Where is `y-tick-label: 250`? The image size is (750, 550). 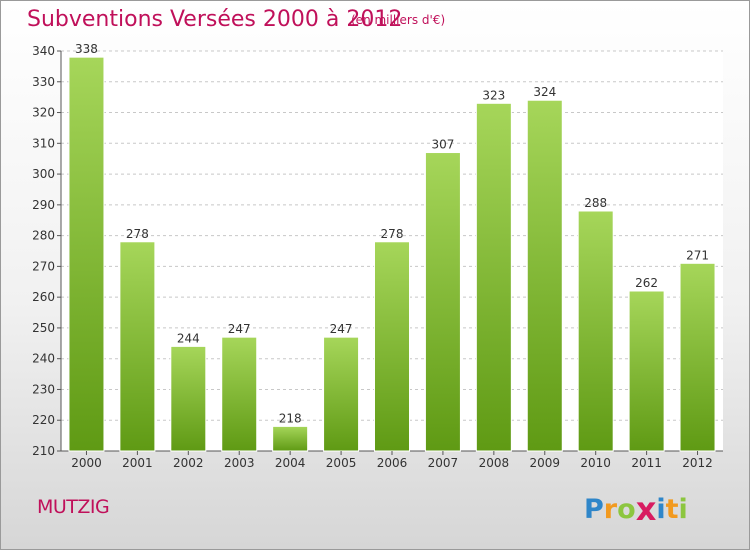
y-tick-label: 250 is located at coordinates (43, 328).